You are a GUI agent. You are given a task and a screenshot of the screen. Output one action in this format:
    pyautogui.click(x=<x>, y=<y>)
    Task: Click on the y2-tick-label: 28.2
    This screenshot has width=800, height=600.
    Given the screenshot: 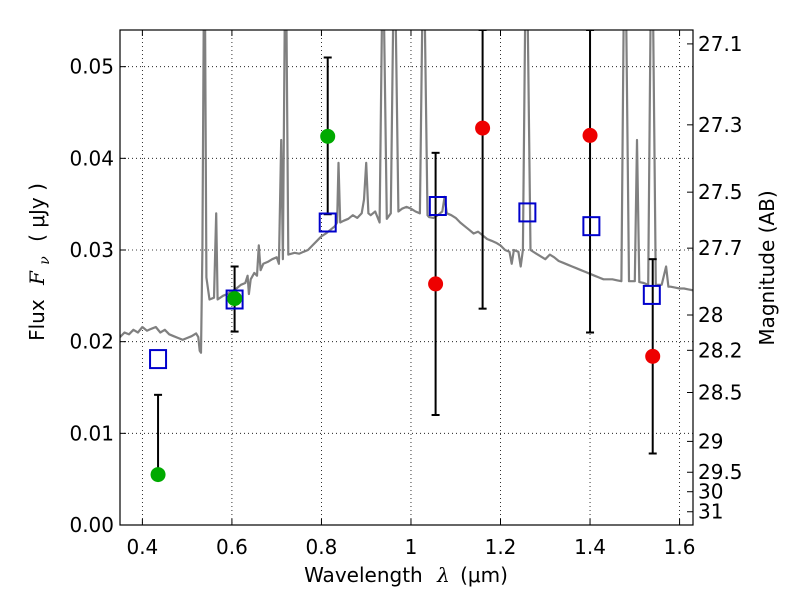 What is the action you would take?
    pyautogui.click(x=720, y=350)
    